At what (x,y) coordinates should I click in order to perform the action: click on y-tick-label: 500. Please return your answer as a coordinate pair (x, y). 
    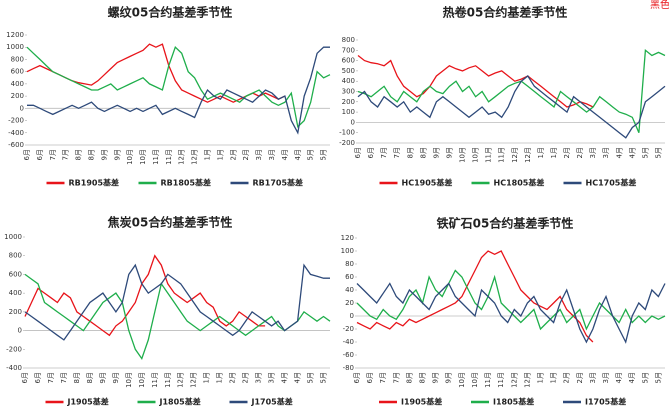
    Looking at the image, I should click on (348, 71).